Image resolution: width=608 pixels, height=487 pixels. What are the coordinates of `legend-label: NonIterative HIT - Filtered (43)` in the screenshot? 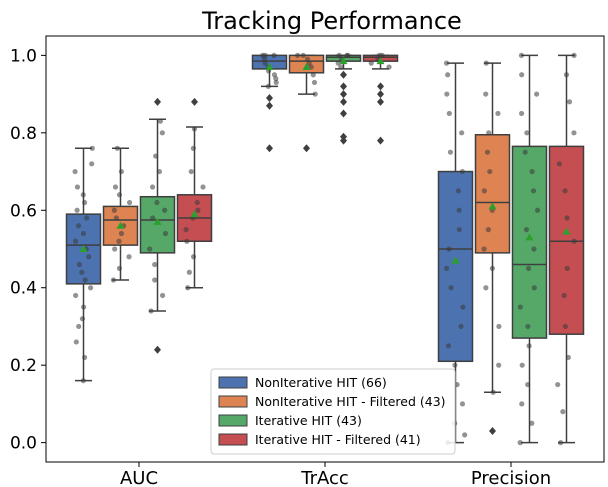 It's located at (350, 401).